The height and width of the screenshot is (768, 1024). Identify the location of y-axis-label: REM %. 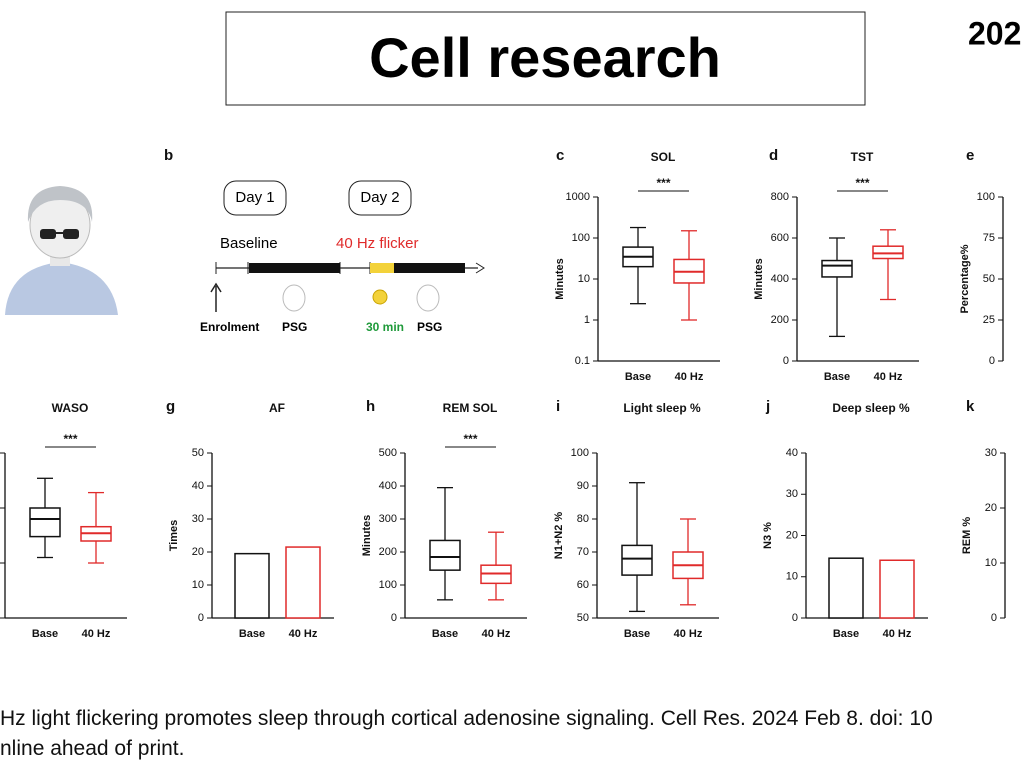
(967, 536).